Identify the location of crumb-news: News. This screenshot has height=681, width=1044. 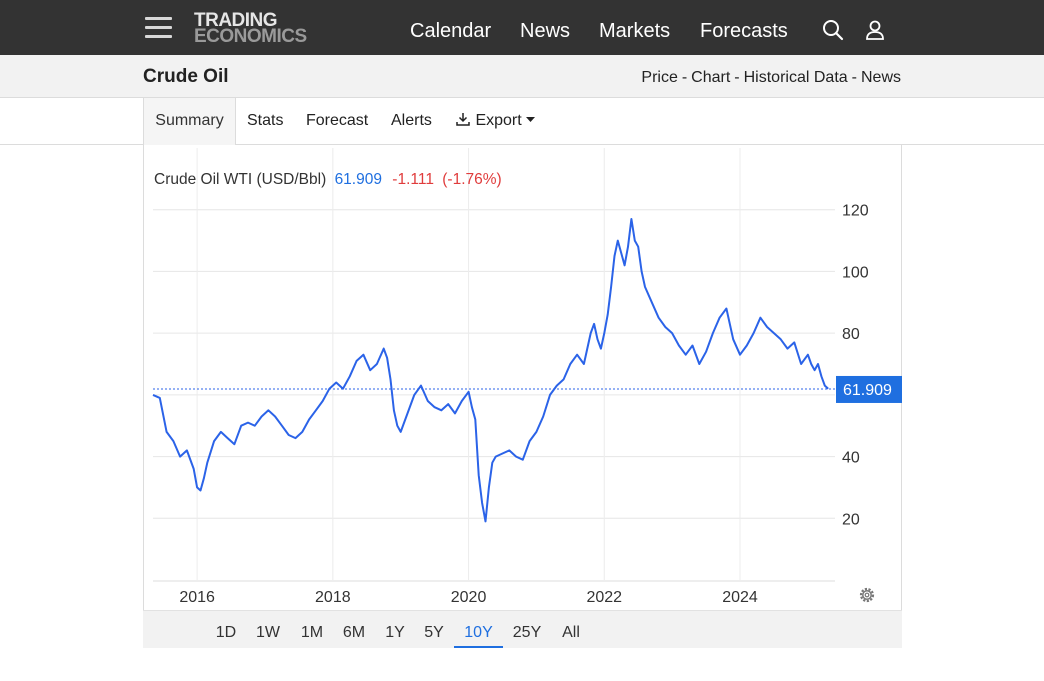
(880, 77).